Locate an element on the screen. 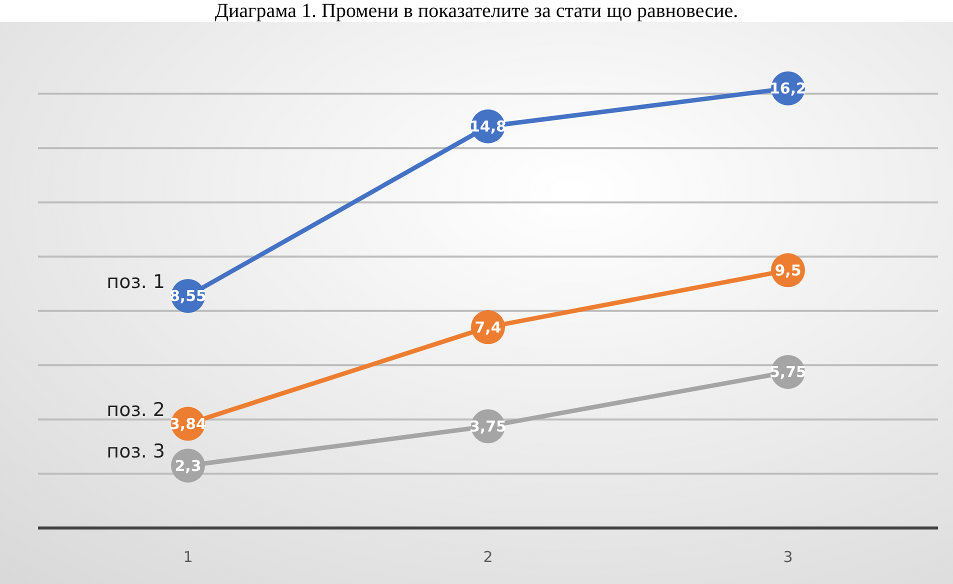 Image resolution: width=953 pixels, height=584 pixels. x-tick-label: 3 is located at coordinates (788, 557).